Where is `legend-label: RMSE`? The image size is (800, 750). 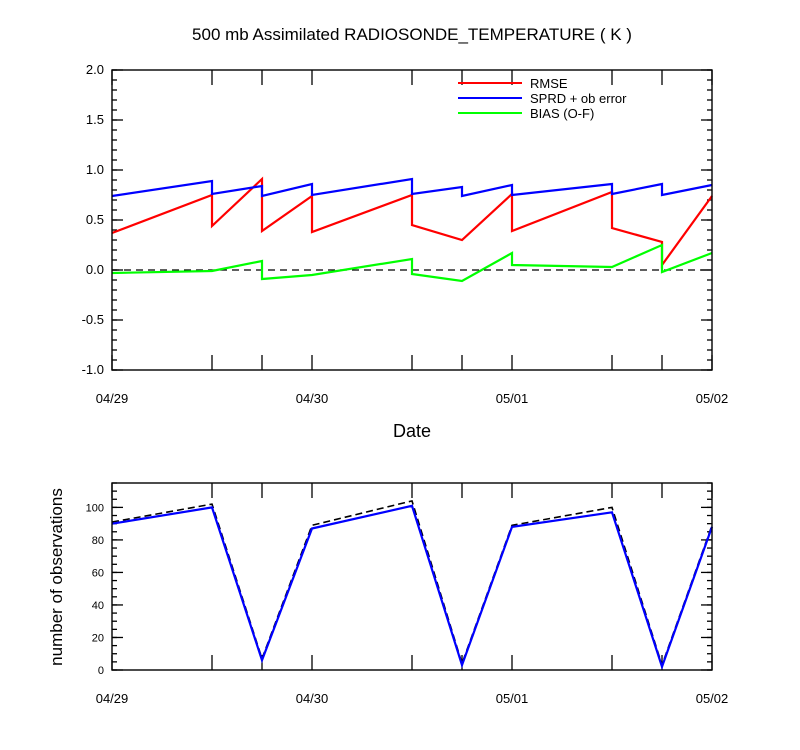
legend-label: RMSE is located at coordinates (549, 83).